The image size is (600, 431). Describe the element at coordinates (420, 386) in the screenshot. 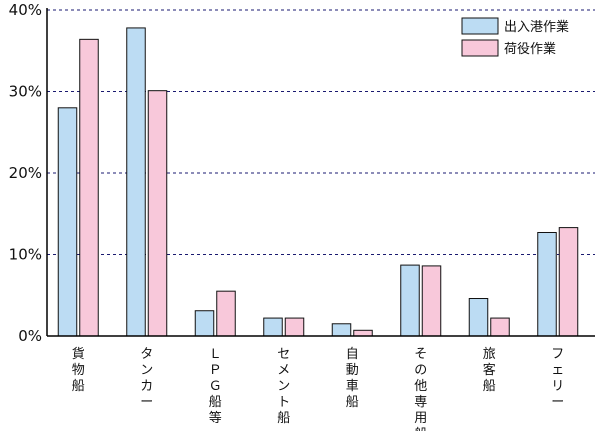

I see `x-category-label-char: 他` at that location.